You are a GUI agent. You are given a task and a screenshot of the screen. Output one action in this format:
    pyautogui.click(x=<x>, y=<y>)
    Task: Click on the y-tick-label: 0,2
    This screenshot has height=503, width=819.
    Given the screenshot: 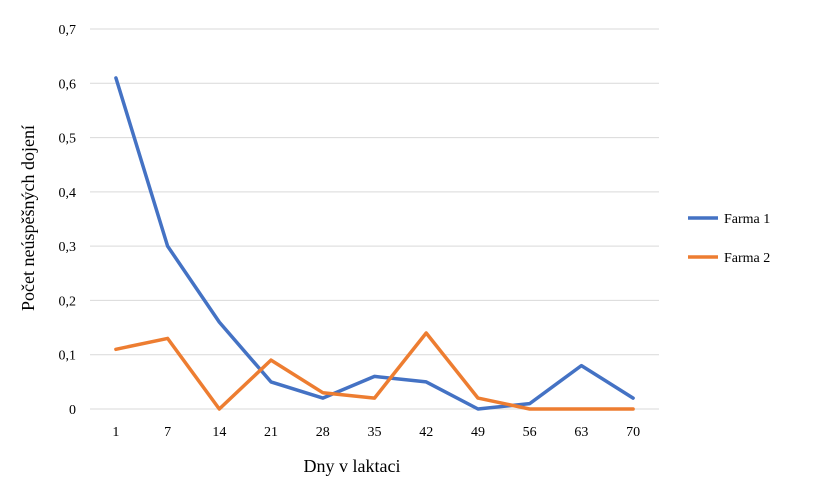 What is the action you would take?
    pyautogui.click(x=68, y=301)
    